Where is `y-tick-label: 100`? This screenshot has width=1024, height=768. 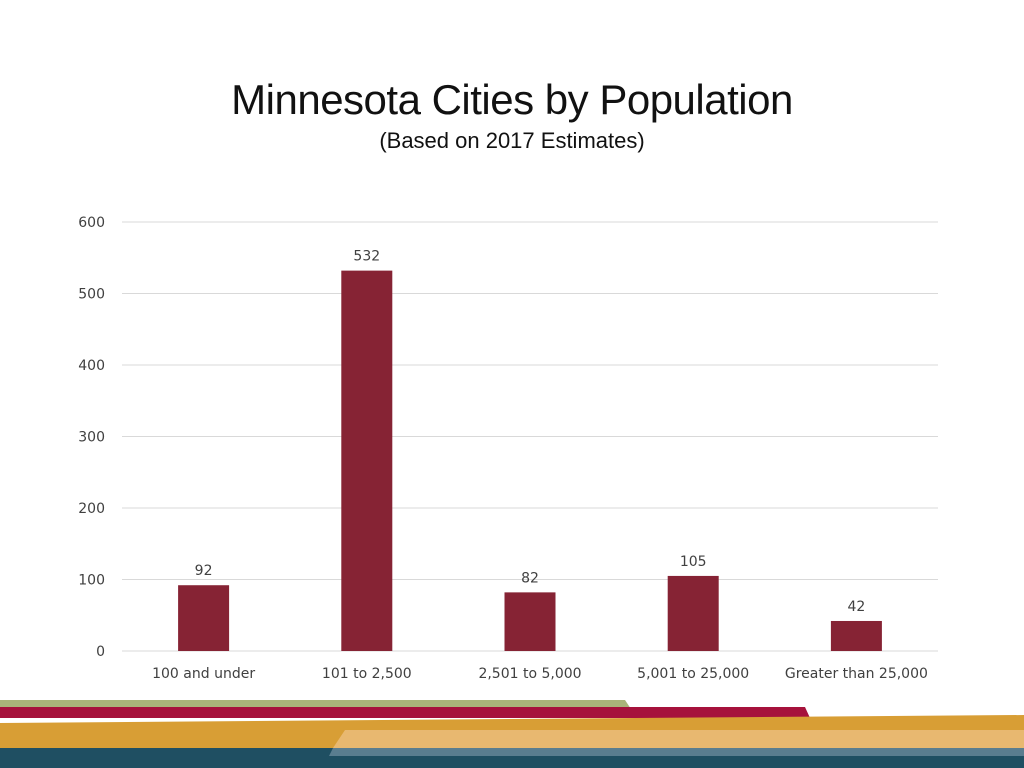 y-tick-label: 100 is located at coordinates (91, 581).